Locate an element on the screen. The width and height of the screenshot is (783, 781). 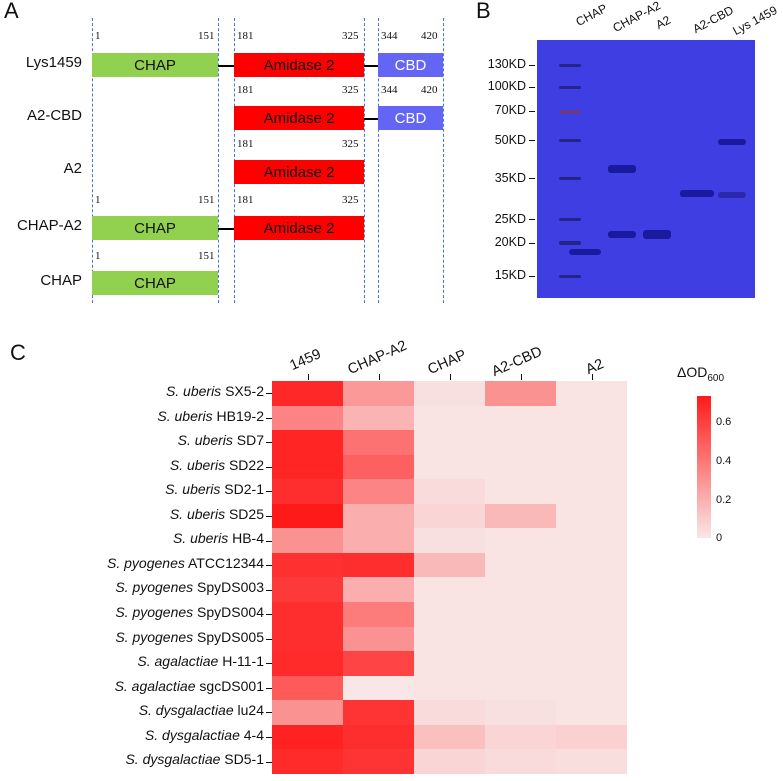
row-label: S. uberis SX5-2 is located at coordinates (132, 391).